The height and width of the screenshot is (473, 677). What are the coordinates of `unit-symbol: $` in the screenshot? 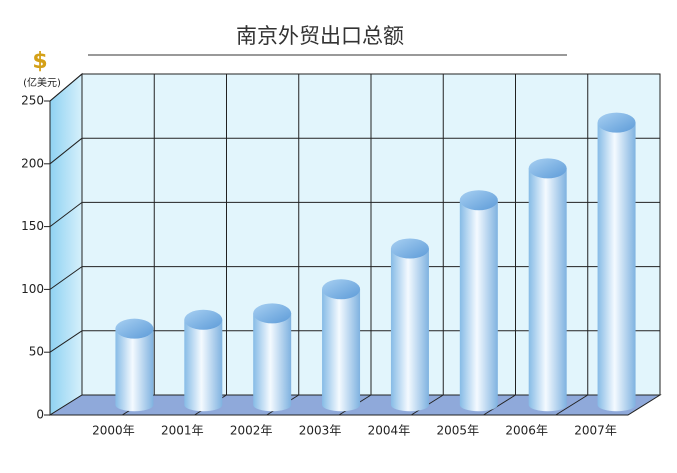 It's located at (39, 61).